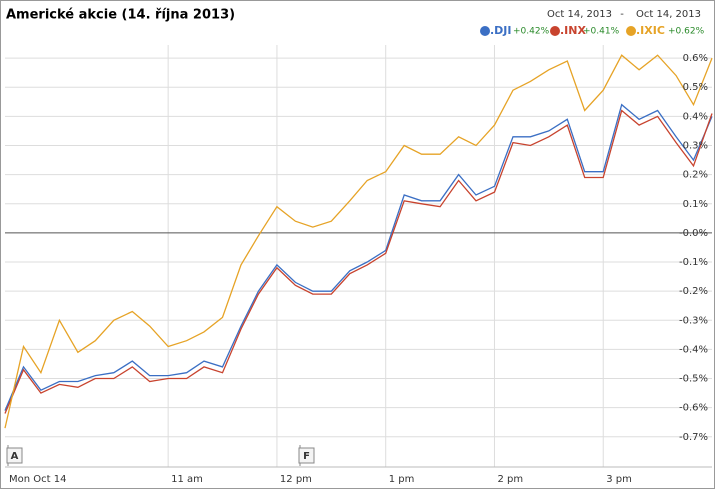 The image size is (715, 489). Describe the element at coordinates (650, 30) in the screenshot. I see `legend-name: .IXIC` at that location.